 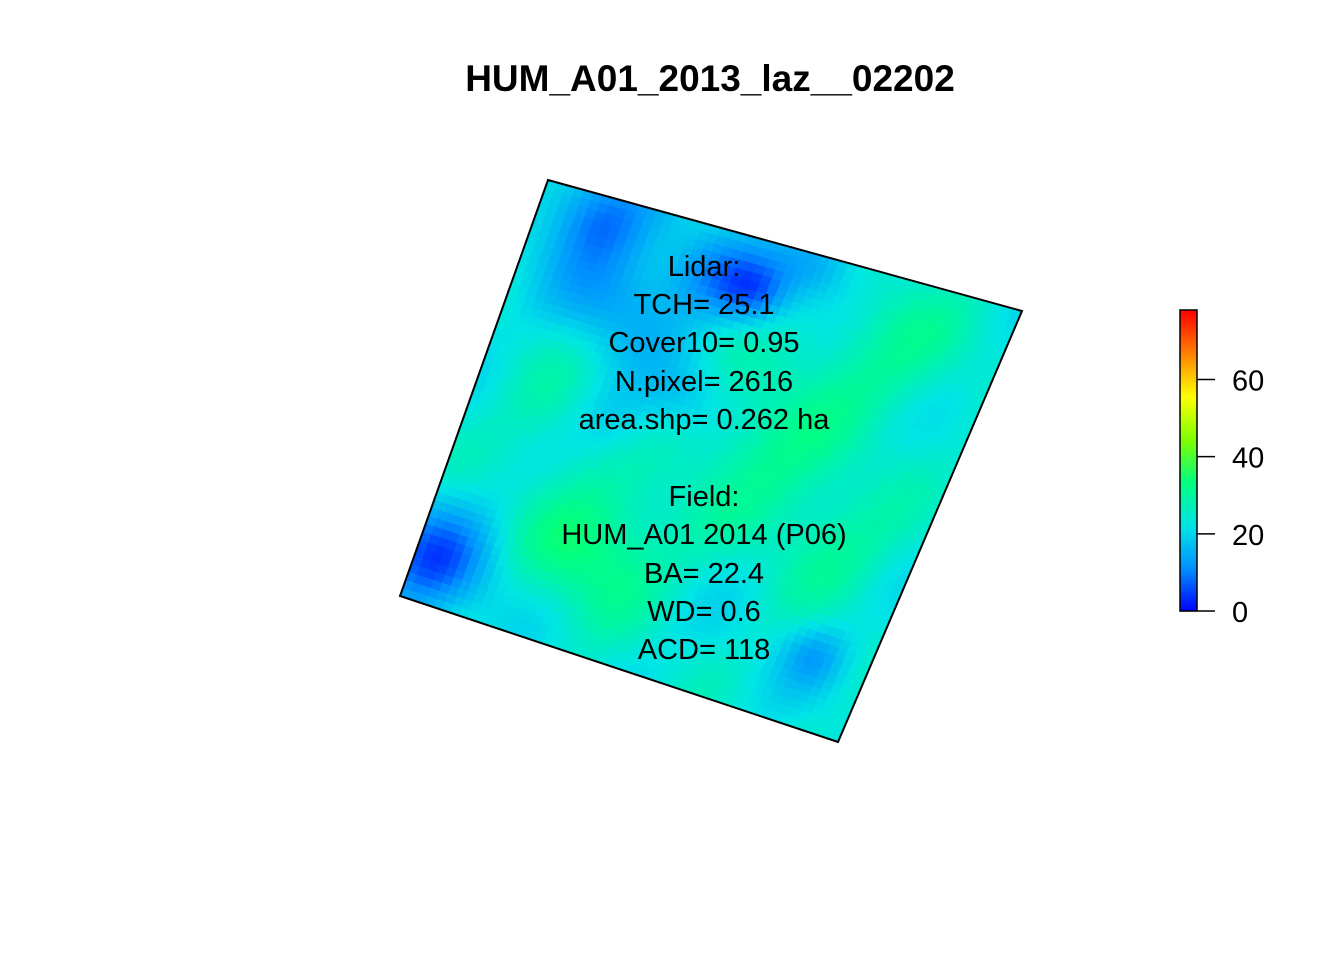 I want to click on colorbar-tick-label: 60, so click(x=1248, y=381).